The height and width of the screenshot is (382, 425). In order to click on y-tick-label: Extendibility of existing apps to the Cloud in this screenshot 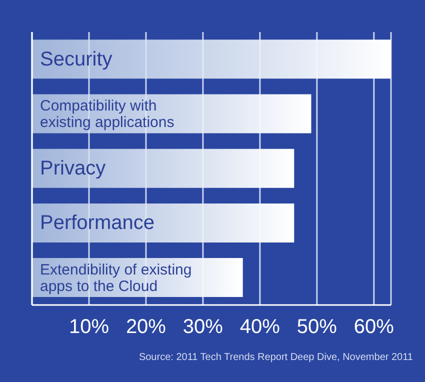, I will do `click(116, 277)`.